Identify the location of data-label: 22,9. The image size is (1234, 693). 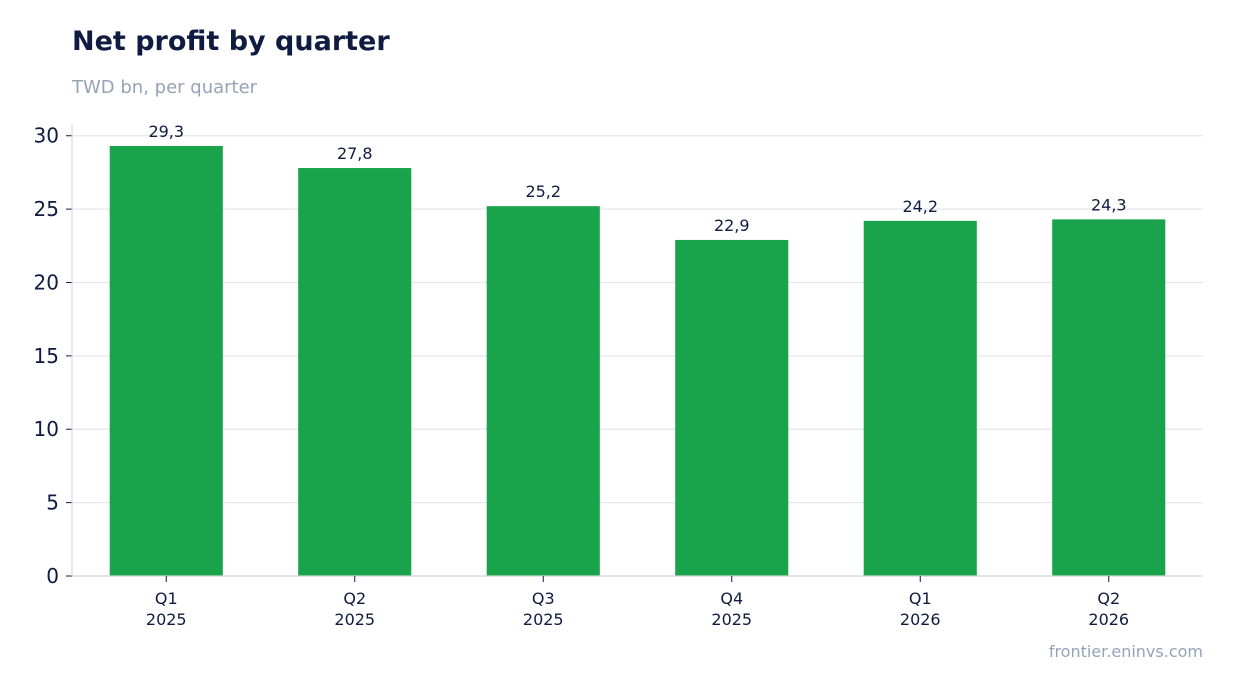
(732, 225).